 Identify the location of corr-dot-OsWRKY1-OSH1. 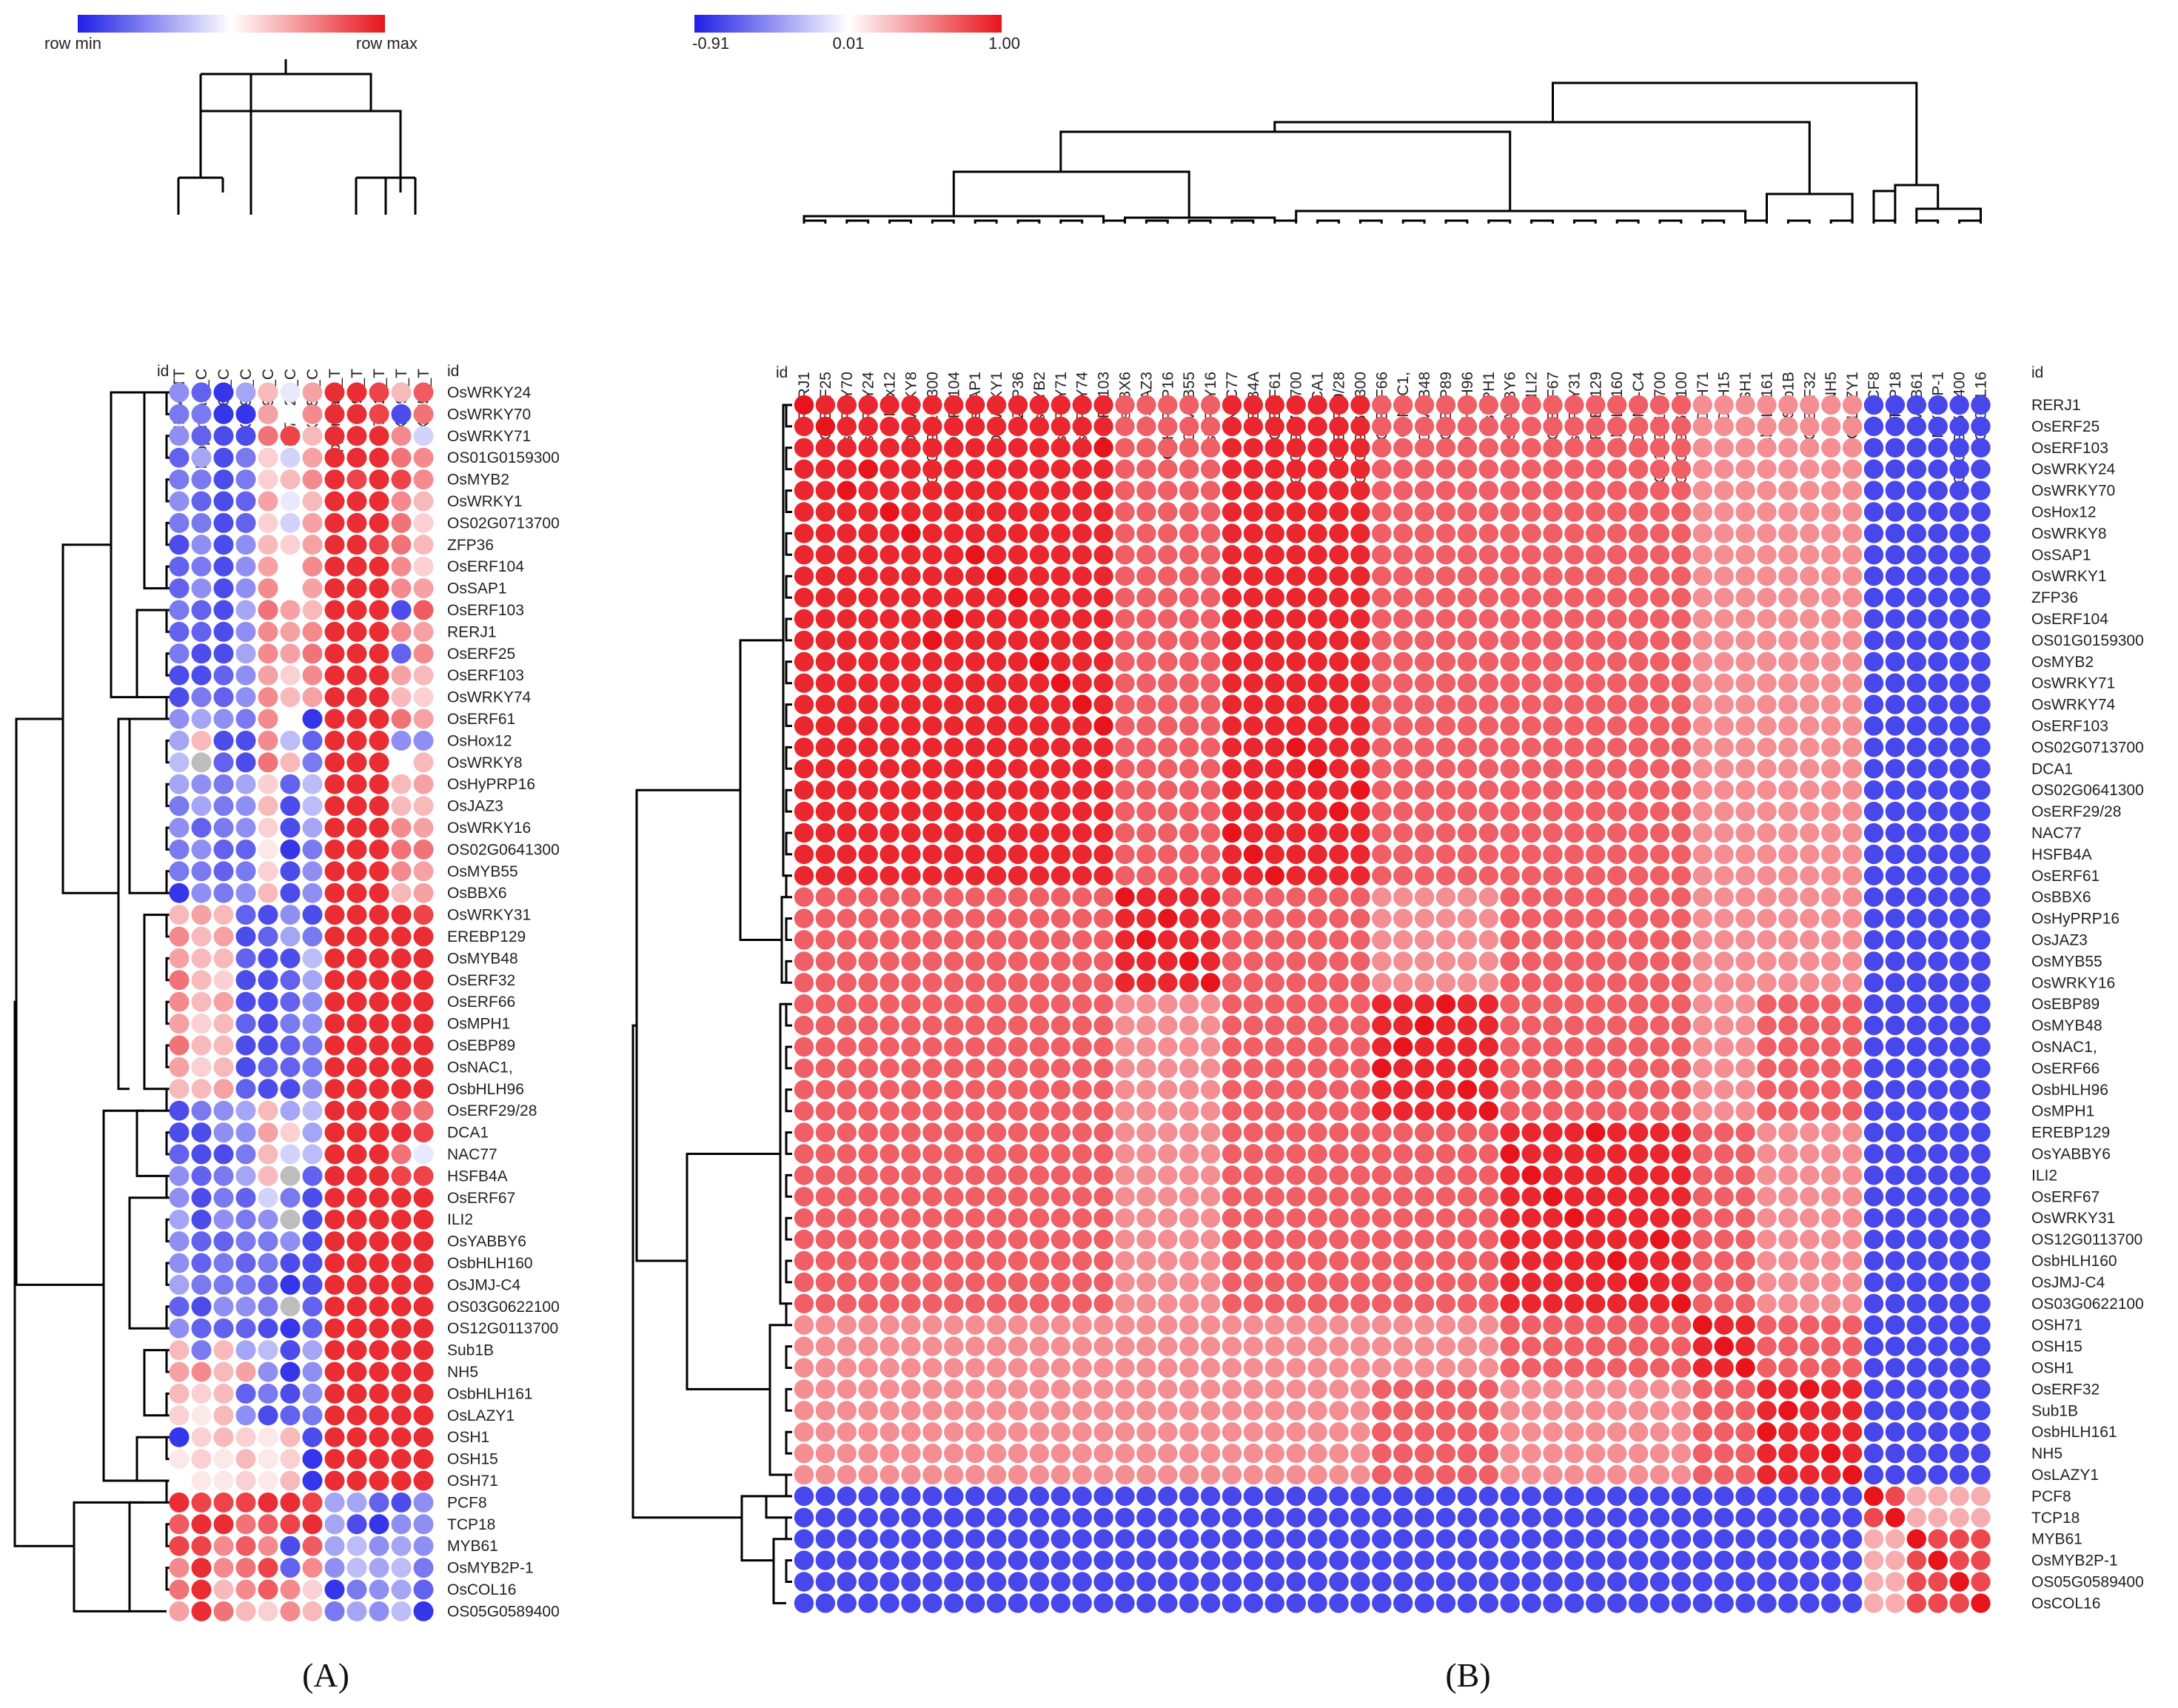
(1745, 576).